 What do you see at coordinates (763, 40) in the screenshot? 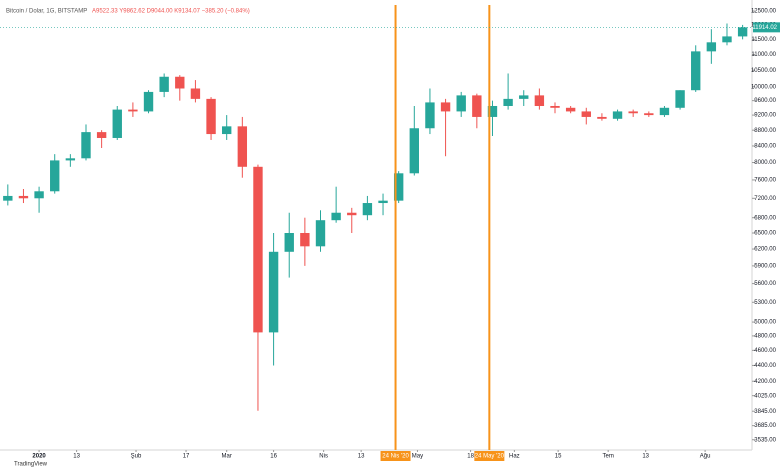
I see `y-tick-label: 11500.00` at bounding box center [763, 40].